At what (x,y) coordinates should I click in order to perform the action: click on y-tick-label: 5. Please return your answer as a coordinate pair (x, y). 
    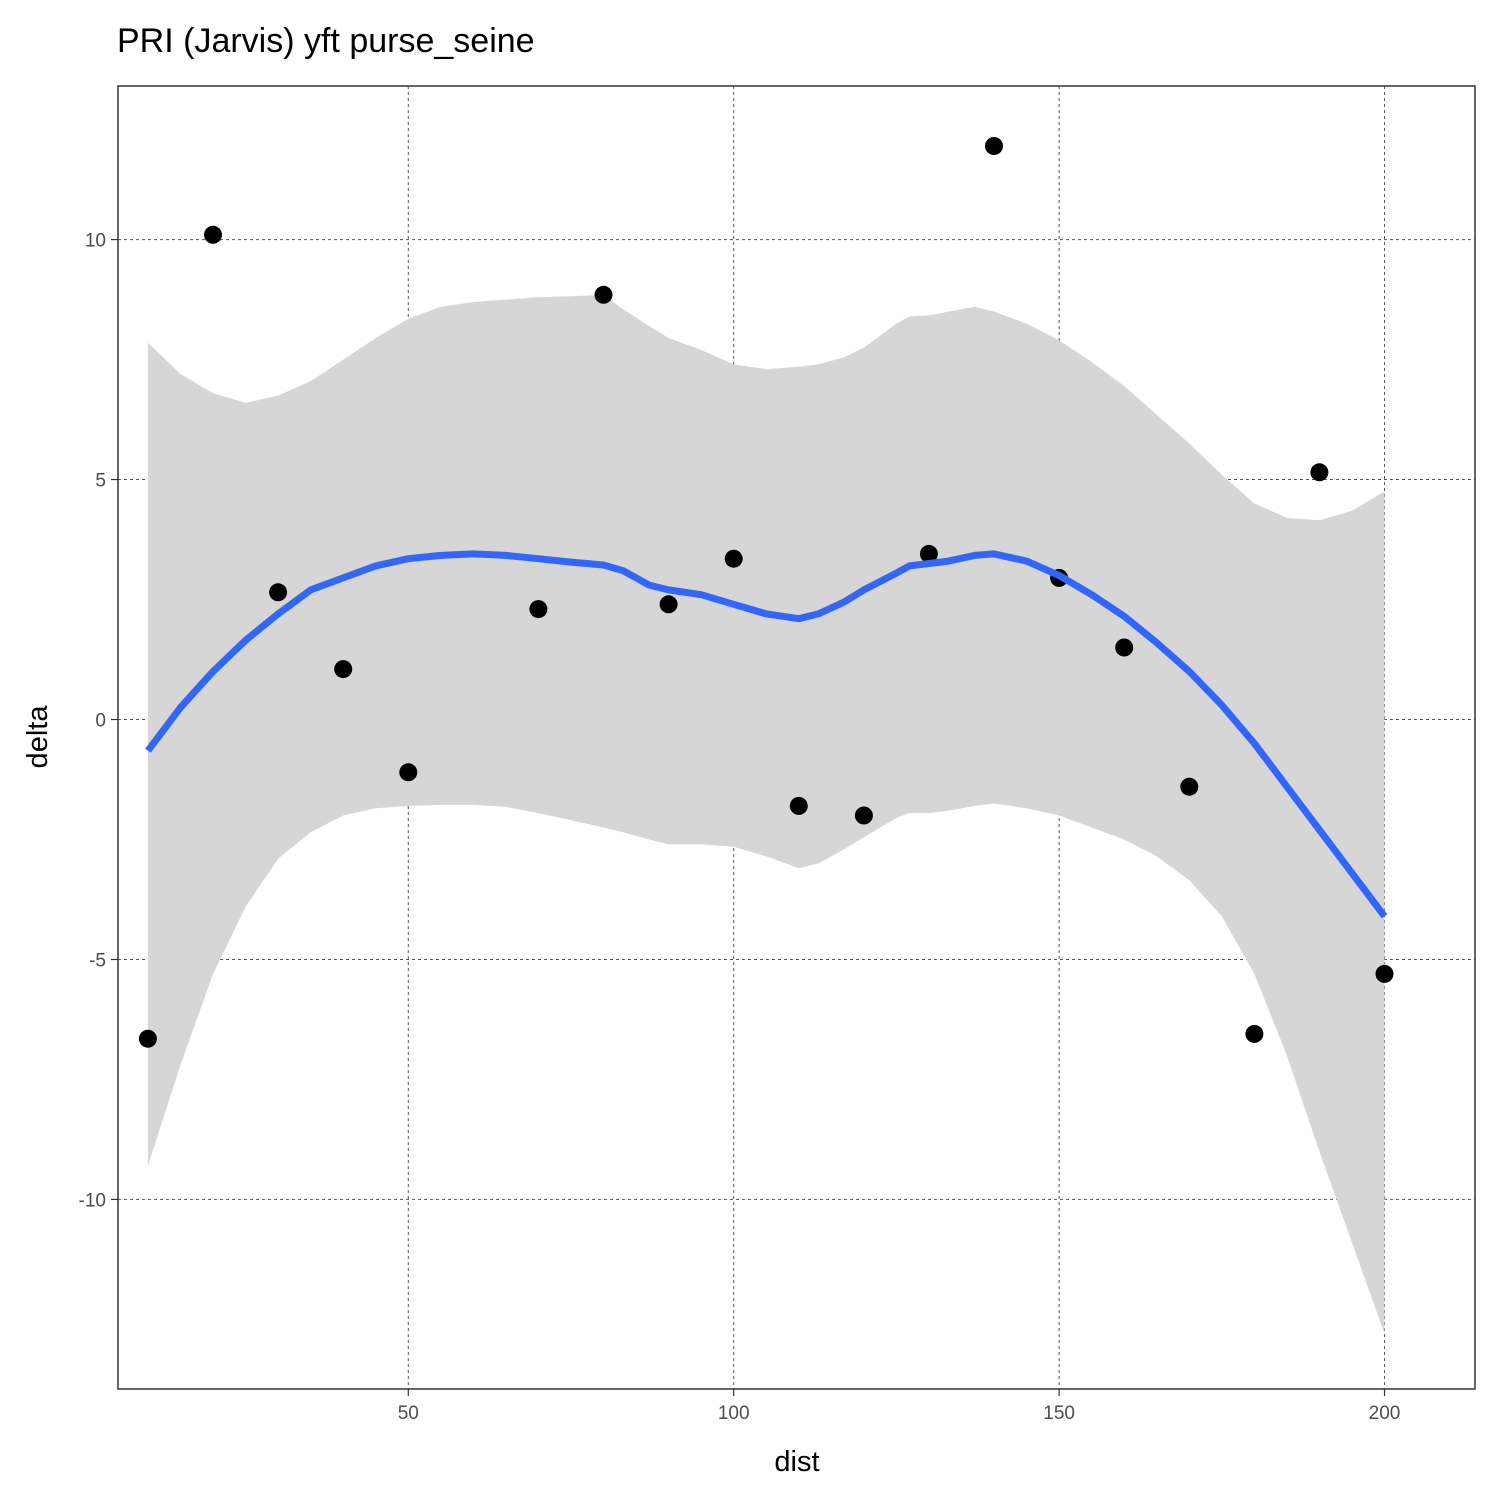
    Looking at the image, I should click on (100, 481).